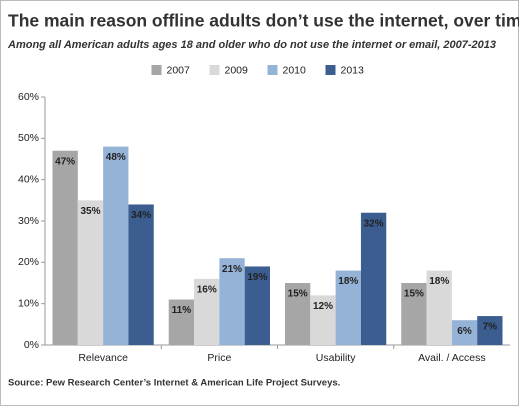 This screenshot has height=406, width=519. Describe the element at coordinates (28, 262) in the screenshot. I see `y-tick-label: 20%` at that location.